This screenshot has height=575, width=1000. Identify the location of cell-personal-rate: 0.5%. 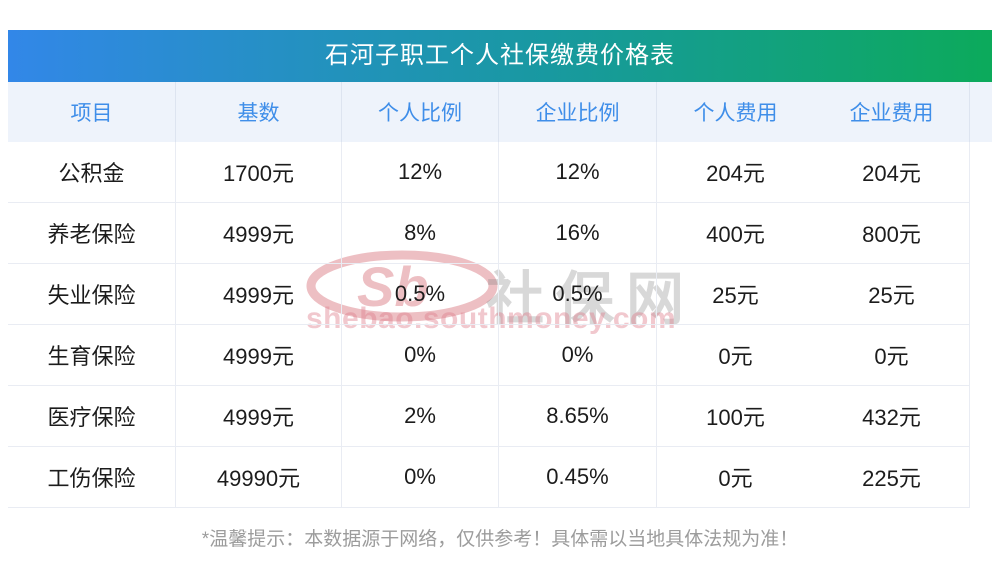
(420, 294).